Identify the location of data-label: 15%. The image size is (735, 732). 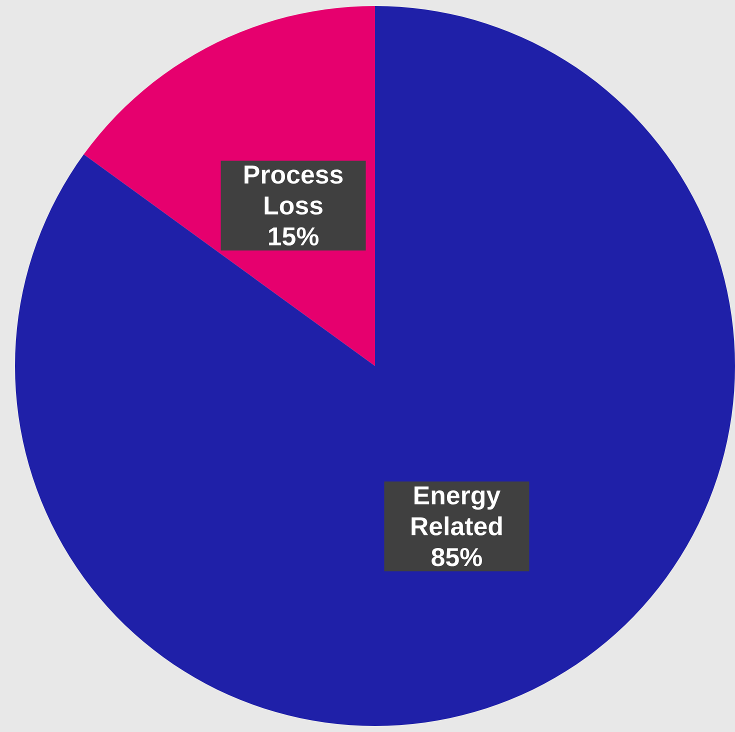
(293, 236).